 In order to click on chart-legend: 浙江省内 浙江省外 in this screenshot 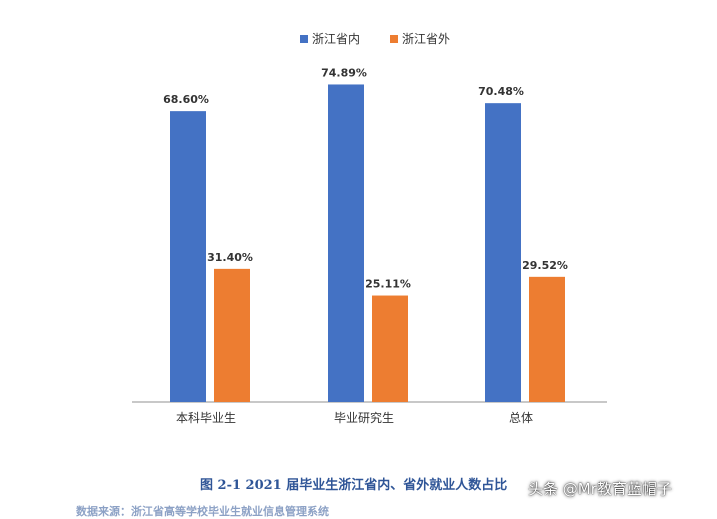, I will do `click(375, 38)`.